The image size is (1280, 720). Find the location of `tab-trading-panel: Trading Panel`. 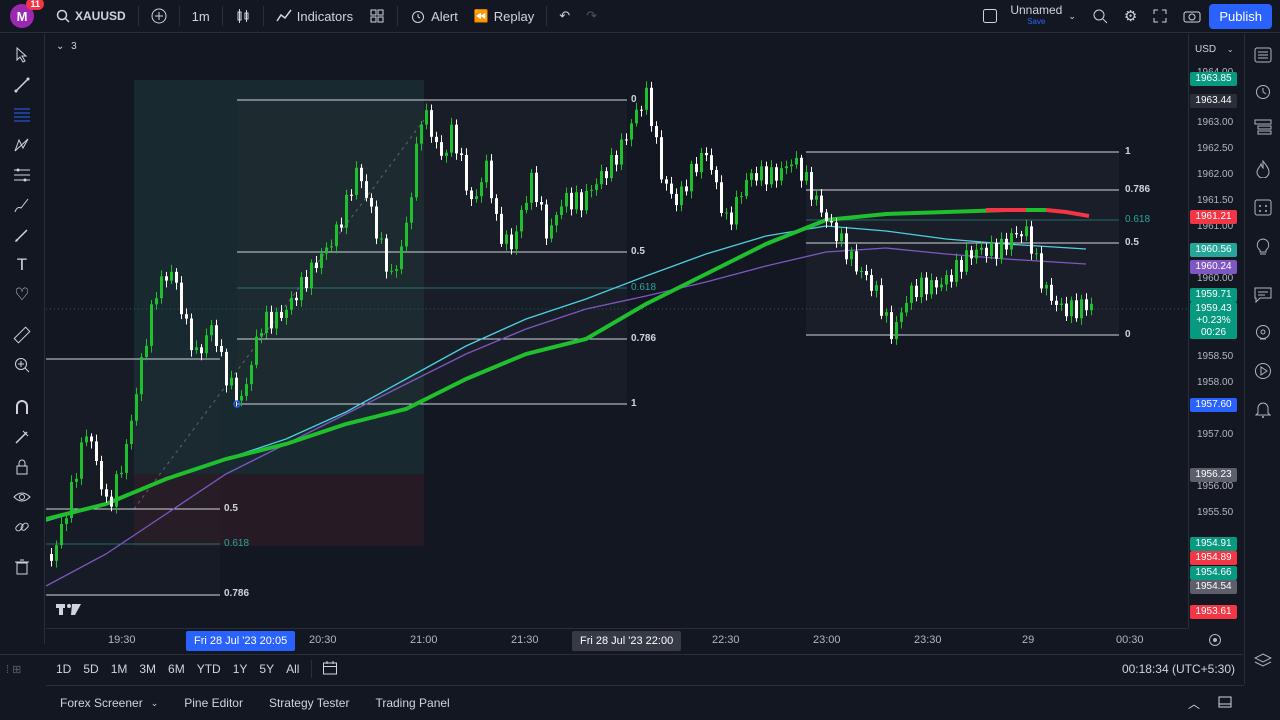

tab-trading-panel: Trading Panel is located at coordinates (412, 703).